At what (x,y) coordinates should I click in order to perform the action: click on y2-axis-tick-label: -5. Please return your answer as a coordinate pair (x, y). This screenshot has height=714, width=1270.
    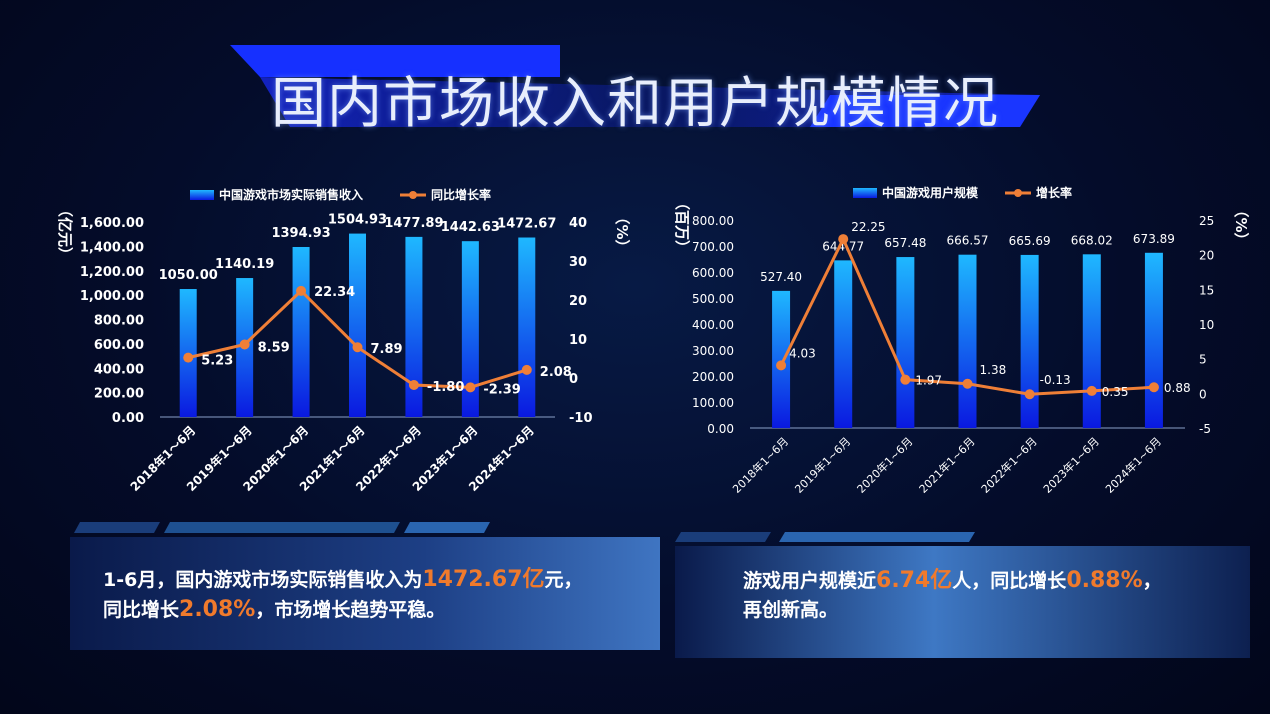
    Looking at the image, I should click on (1205, 429).